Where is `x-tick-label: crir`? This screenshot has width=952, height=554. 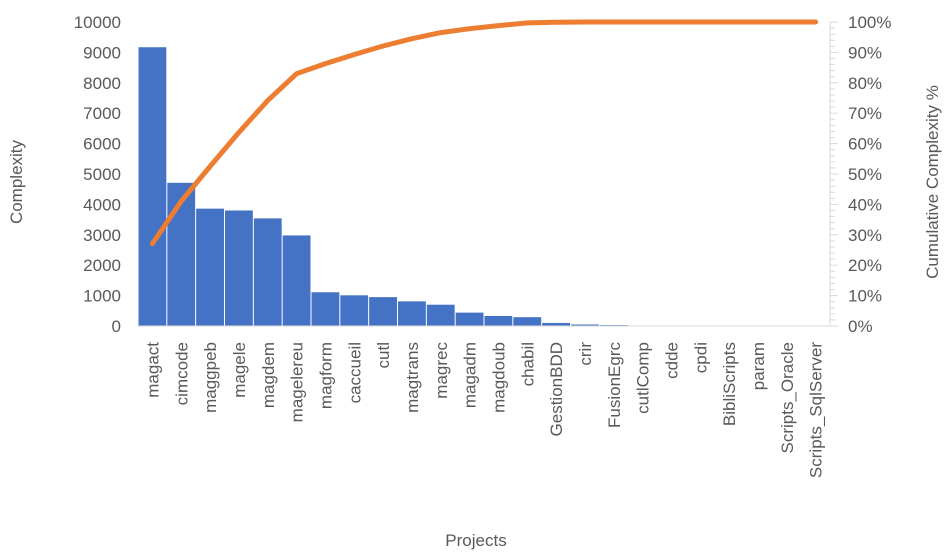
x-tick-label: crir is located at coordinates (585, 354).